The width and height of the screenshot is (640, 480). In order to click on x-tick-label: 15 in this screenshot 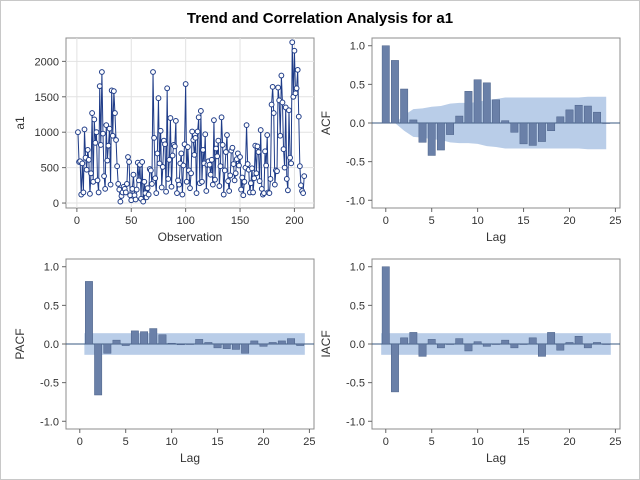, I will do `click(217, 442)`.